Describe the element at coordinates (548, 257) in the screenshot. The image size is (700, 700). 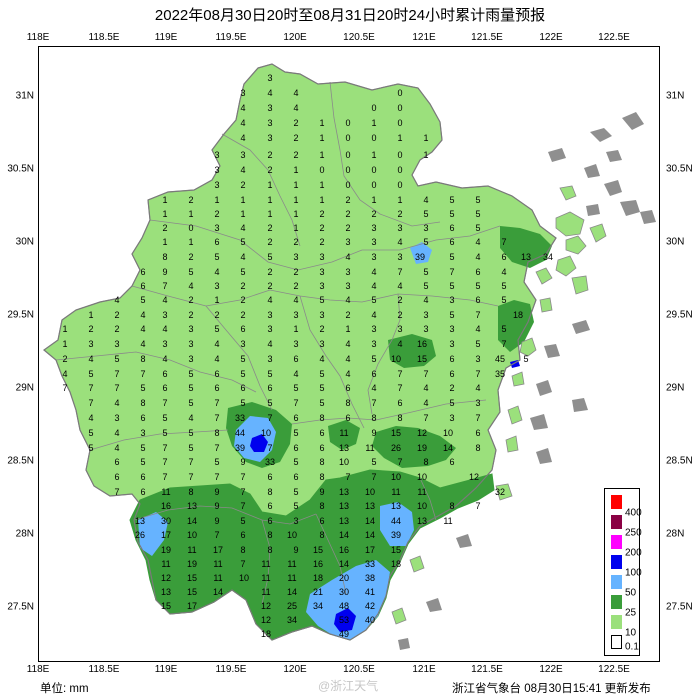
I see `rainfall-value: 34` at that location.